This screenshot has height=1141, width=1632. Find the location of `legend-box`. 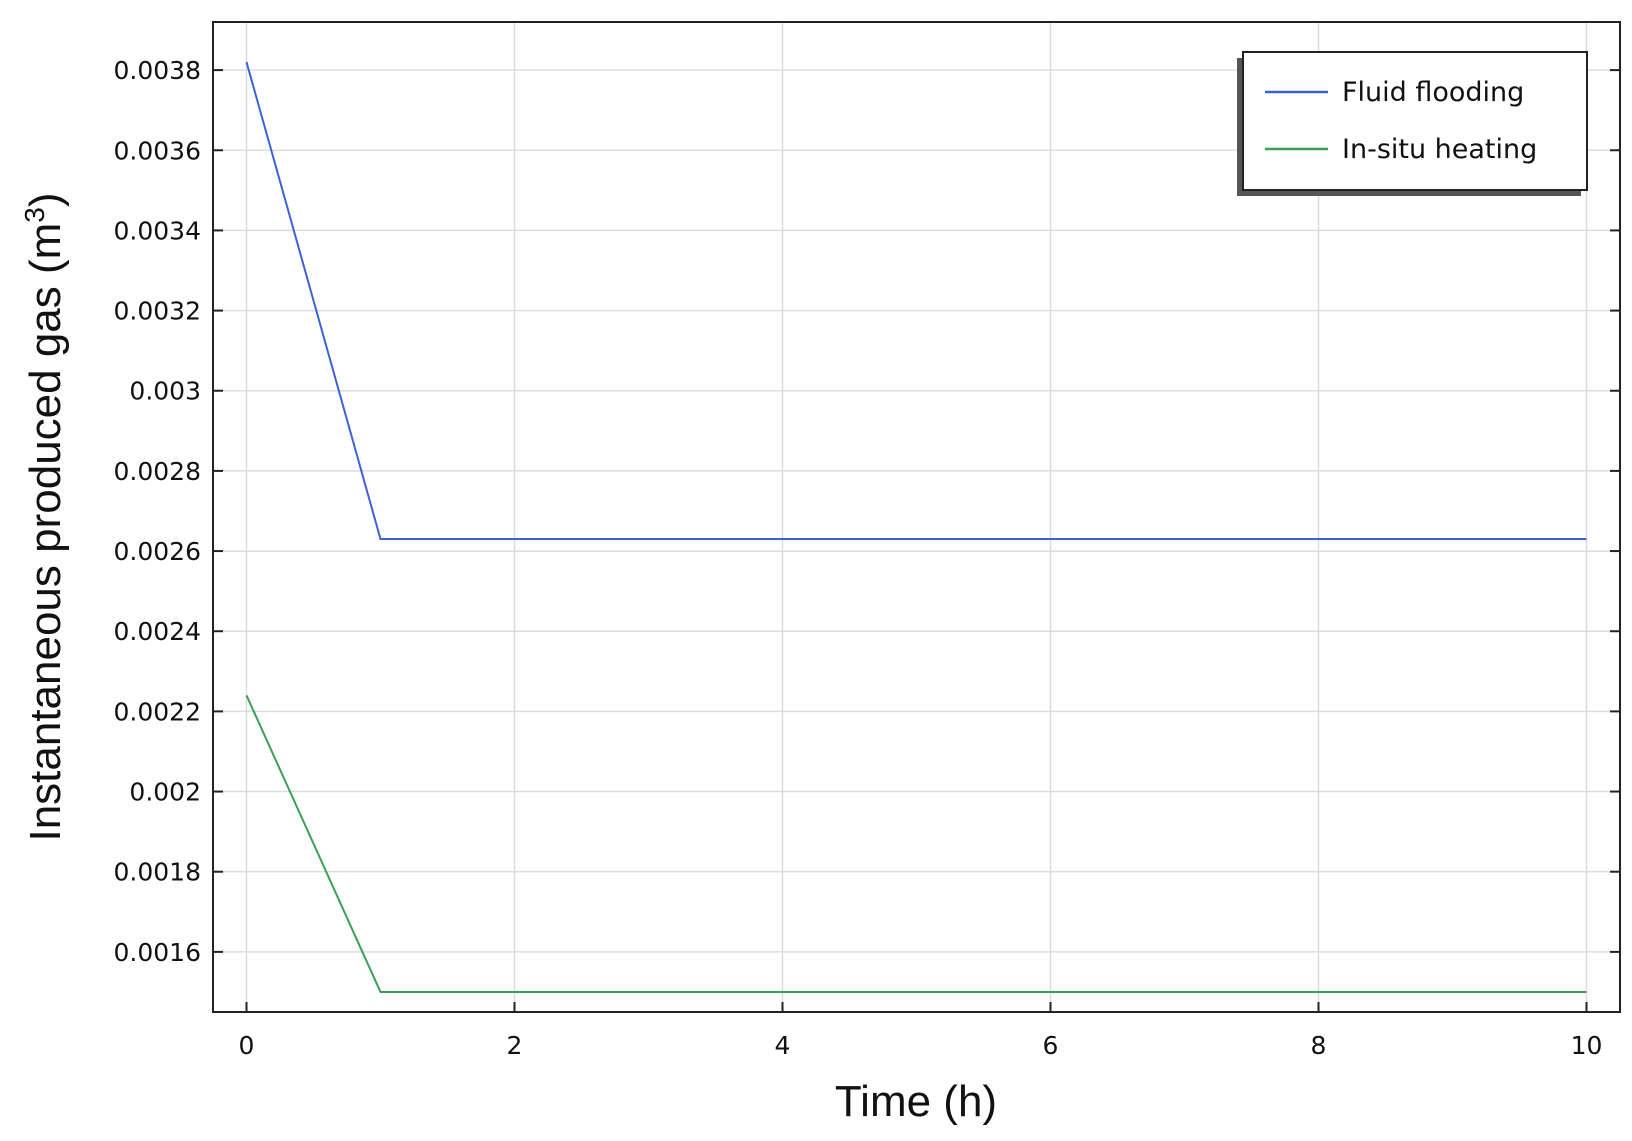

legend-box is located at coordinates (1415, 121).